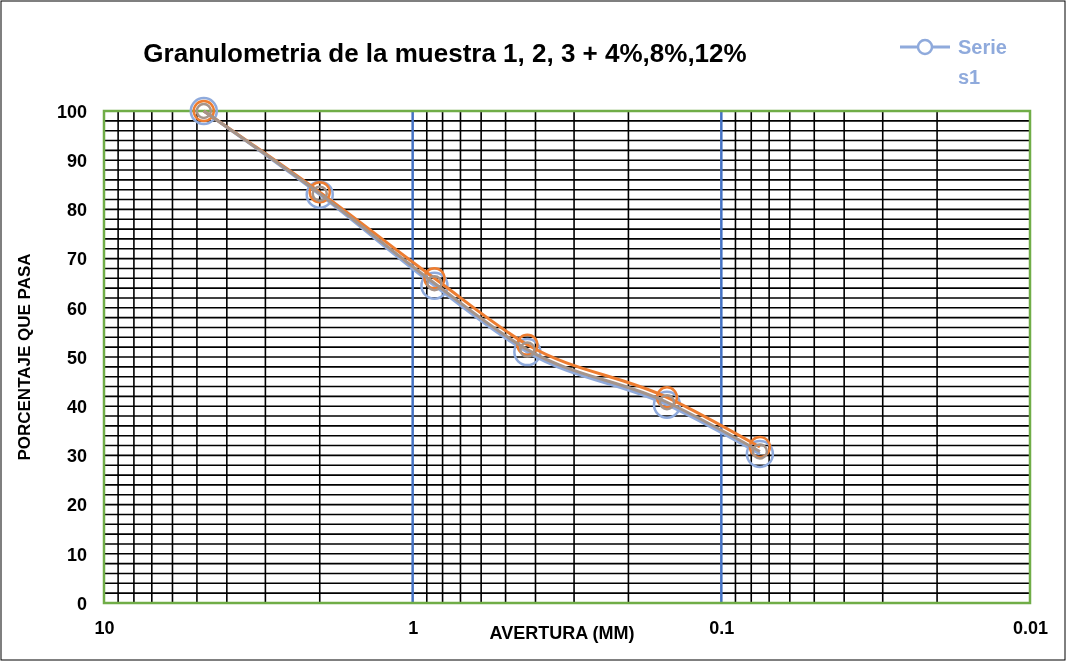 Image resolution: width=1066 pixels, height=661 pixels. Describe the element at coordinates (445, 53) in the screenshot. I see `chart-title: Granulometria de la muestra 1, 2, 3 + 4%,8%,12%` at that location.